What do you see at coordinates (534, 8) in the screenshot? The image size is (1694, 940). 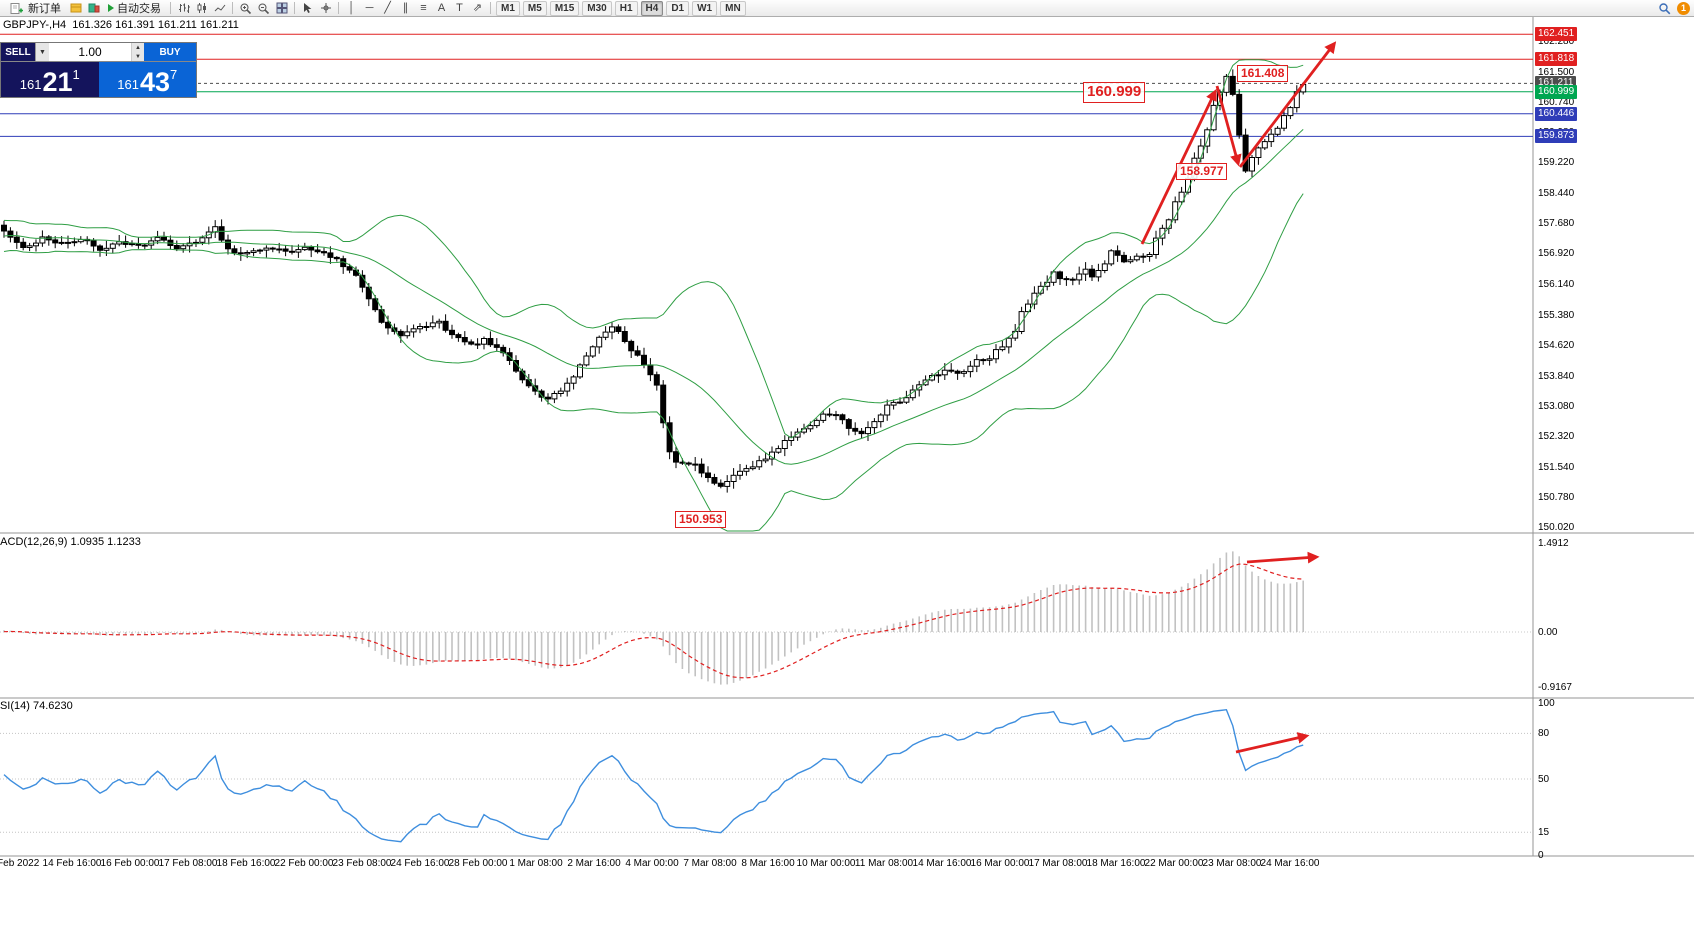 I see `timeframe-m5: M5` at bounding box center [534, 8].